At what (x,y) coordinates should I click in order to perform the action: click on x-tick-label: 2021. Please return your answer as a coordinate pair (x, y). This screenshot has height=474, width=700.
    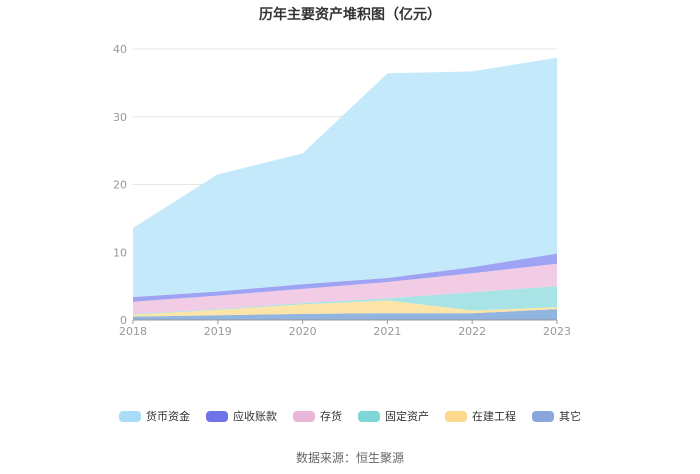
    Looking at the image, I should click on (387, 331).